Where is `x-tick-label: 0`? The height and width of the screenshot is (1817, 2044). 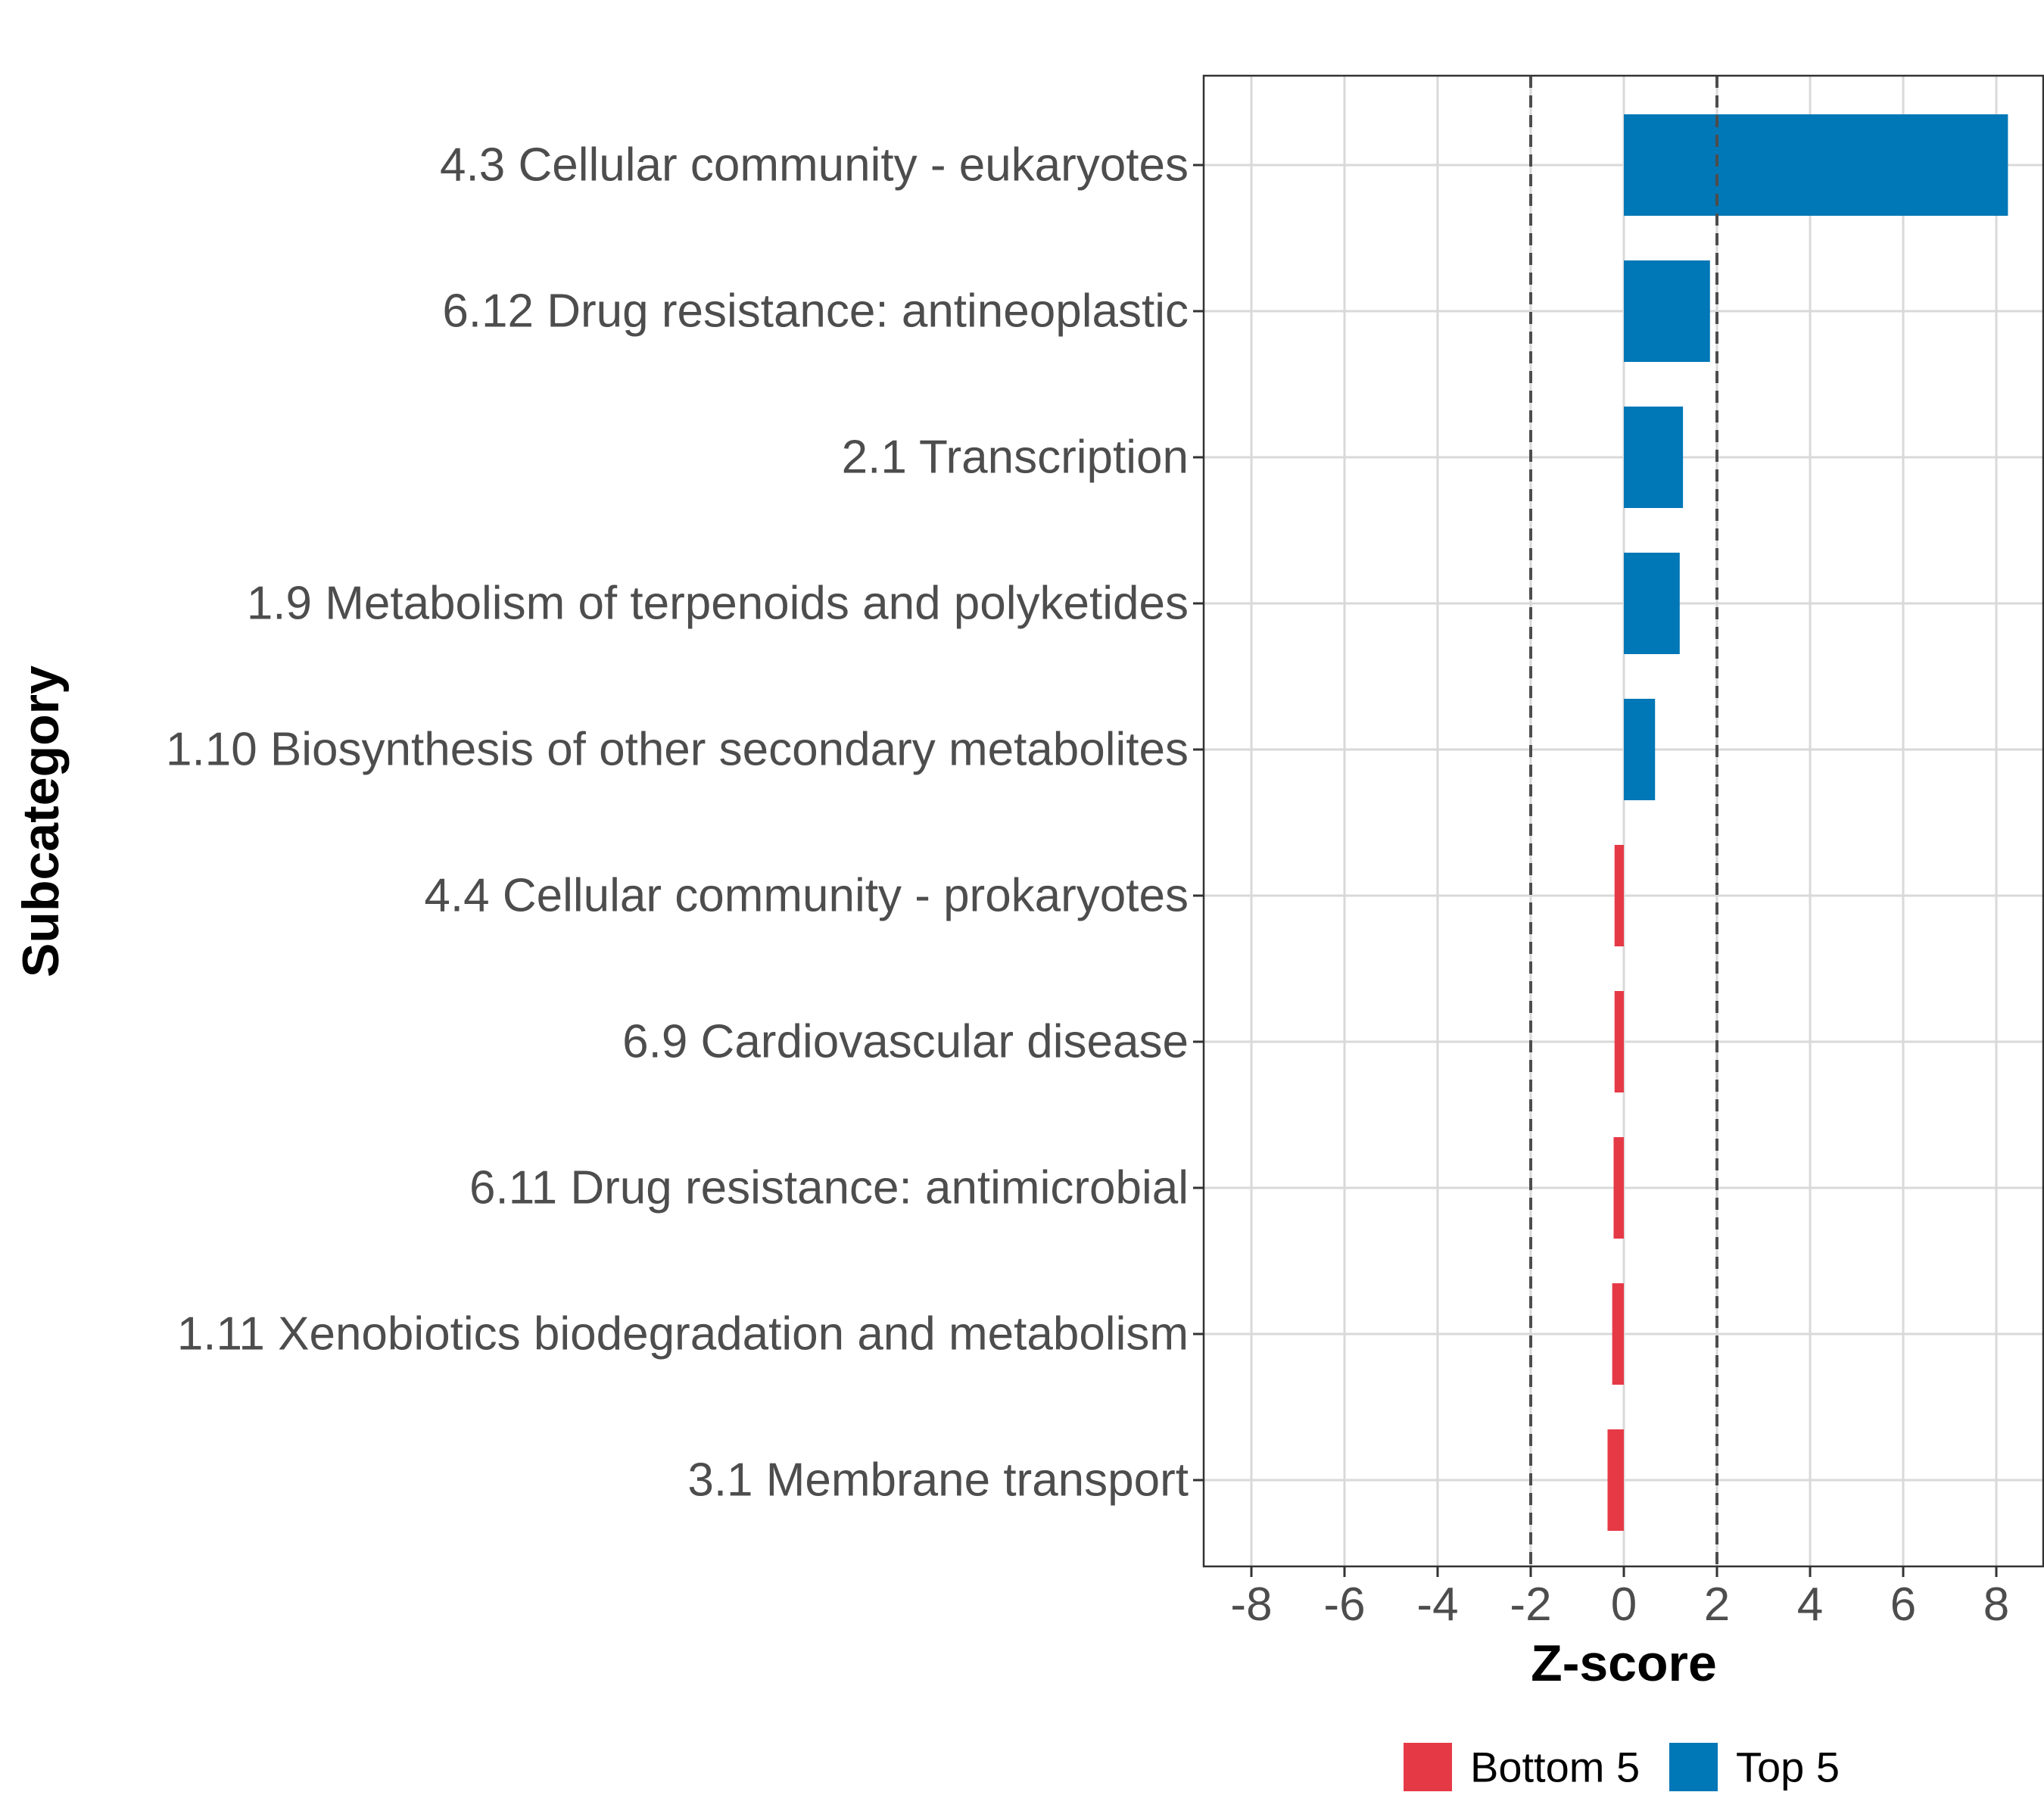
x-tick-label: 0 is located at coordinates (1624, 1605).